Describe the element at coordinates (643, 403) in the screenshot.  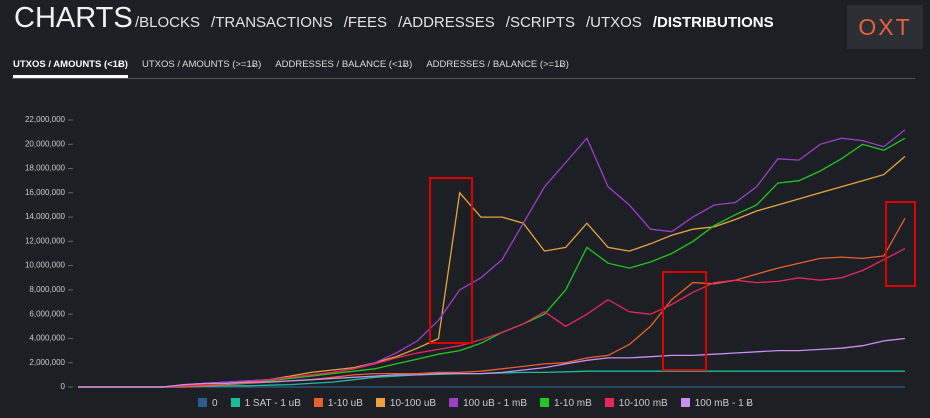
I see `legend-label: 10-100 mB` at that location.